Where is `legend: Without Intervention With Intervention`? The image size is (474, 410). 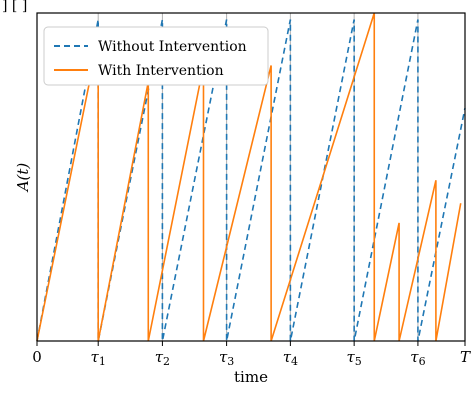
legend: Without Intervention With Intervention is located at coordinates (156, 56).